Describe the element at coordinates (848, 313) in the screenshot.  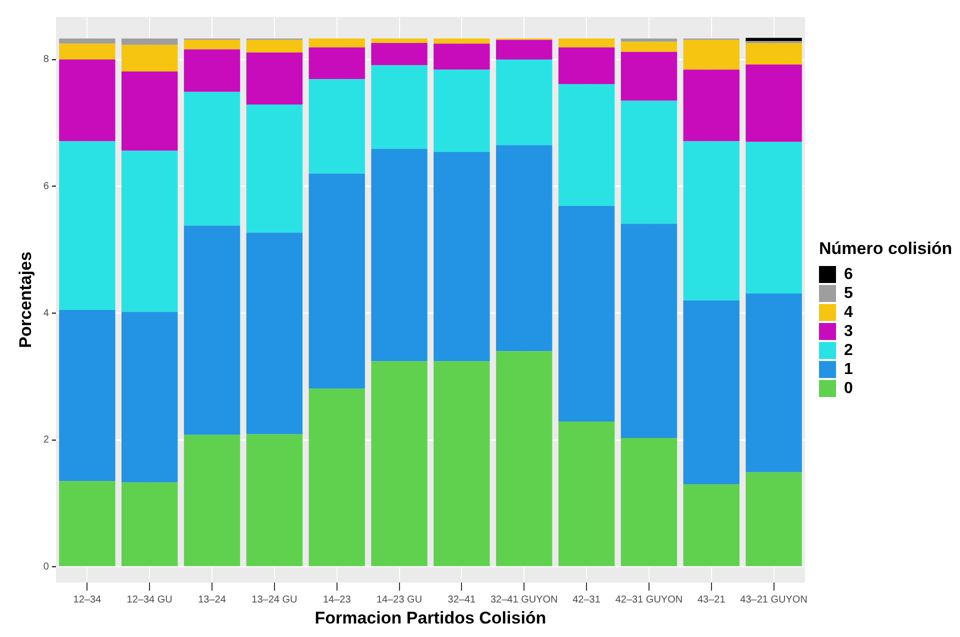
I see `legend-label: 4` at that location.